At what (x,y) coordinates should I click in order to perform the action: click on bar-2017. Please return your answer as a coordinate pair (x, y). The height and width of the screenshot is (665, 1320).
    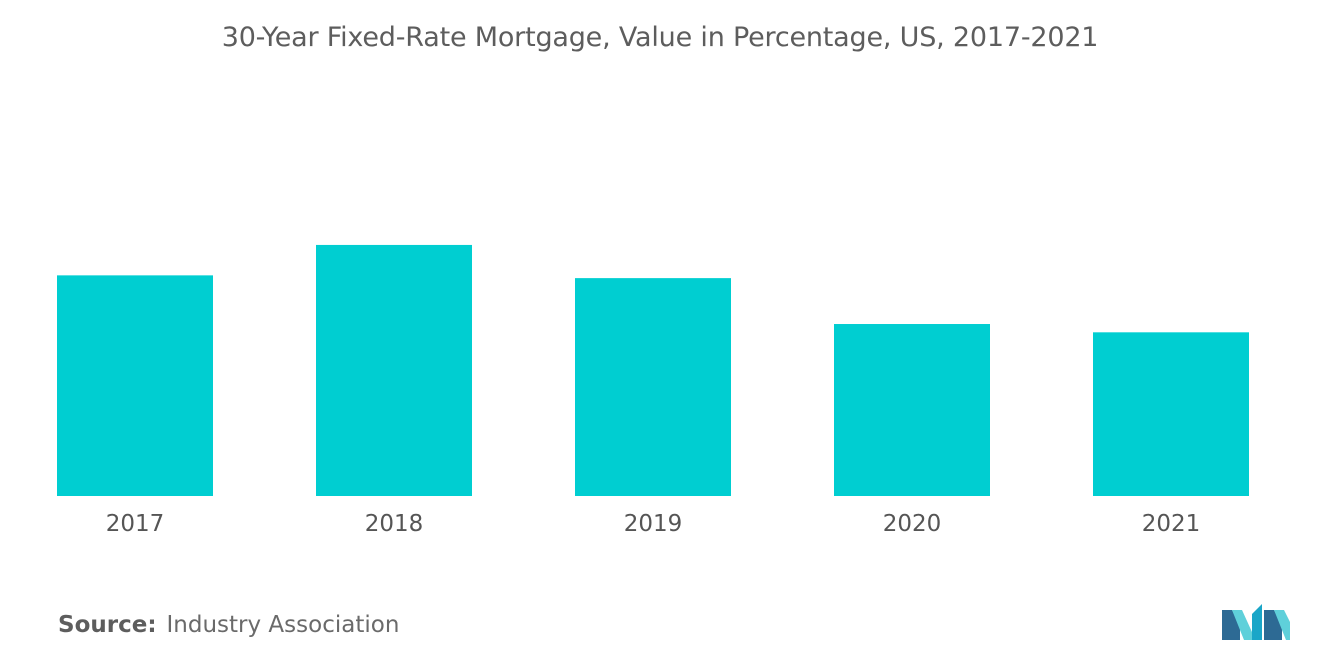
    Looking at the image, I should click on (135, 385).